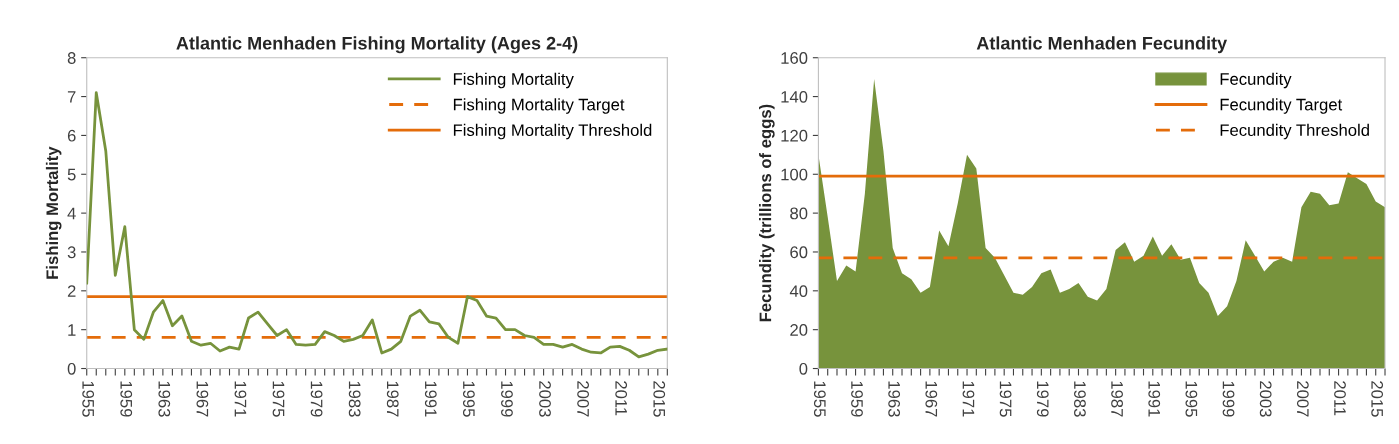 The width and height of the screenshot is (1399, 444). Describe the element at coordinates (1281, 106) in the screenshot. I see `legend-label: Fecundity Target` at that location.